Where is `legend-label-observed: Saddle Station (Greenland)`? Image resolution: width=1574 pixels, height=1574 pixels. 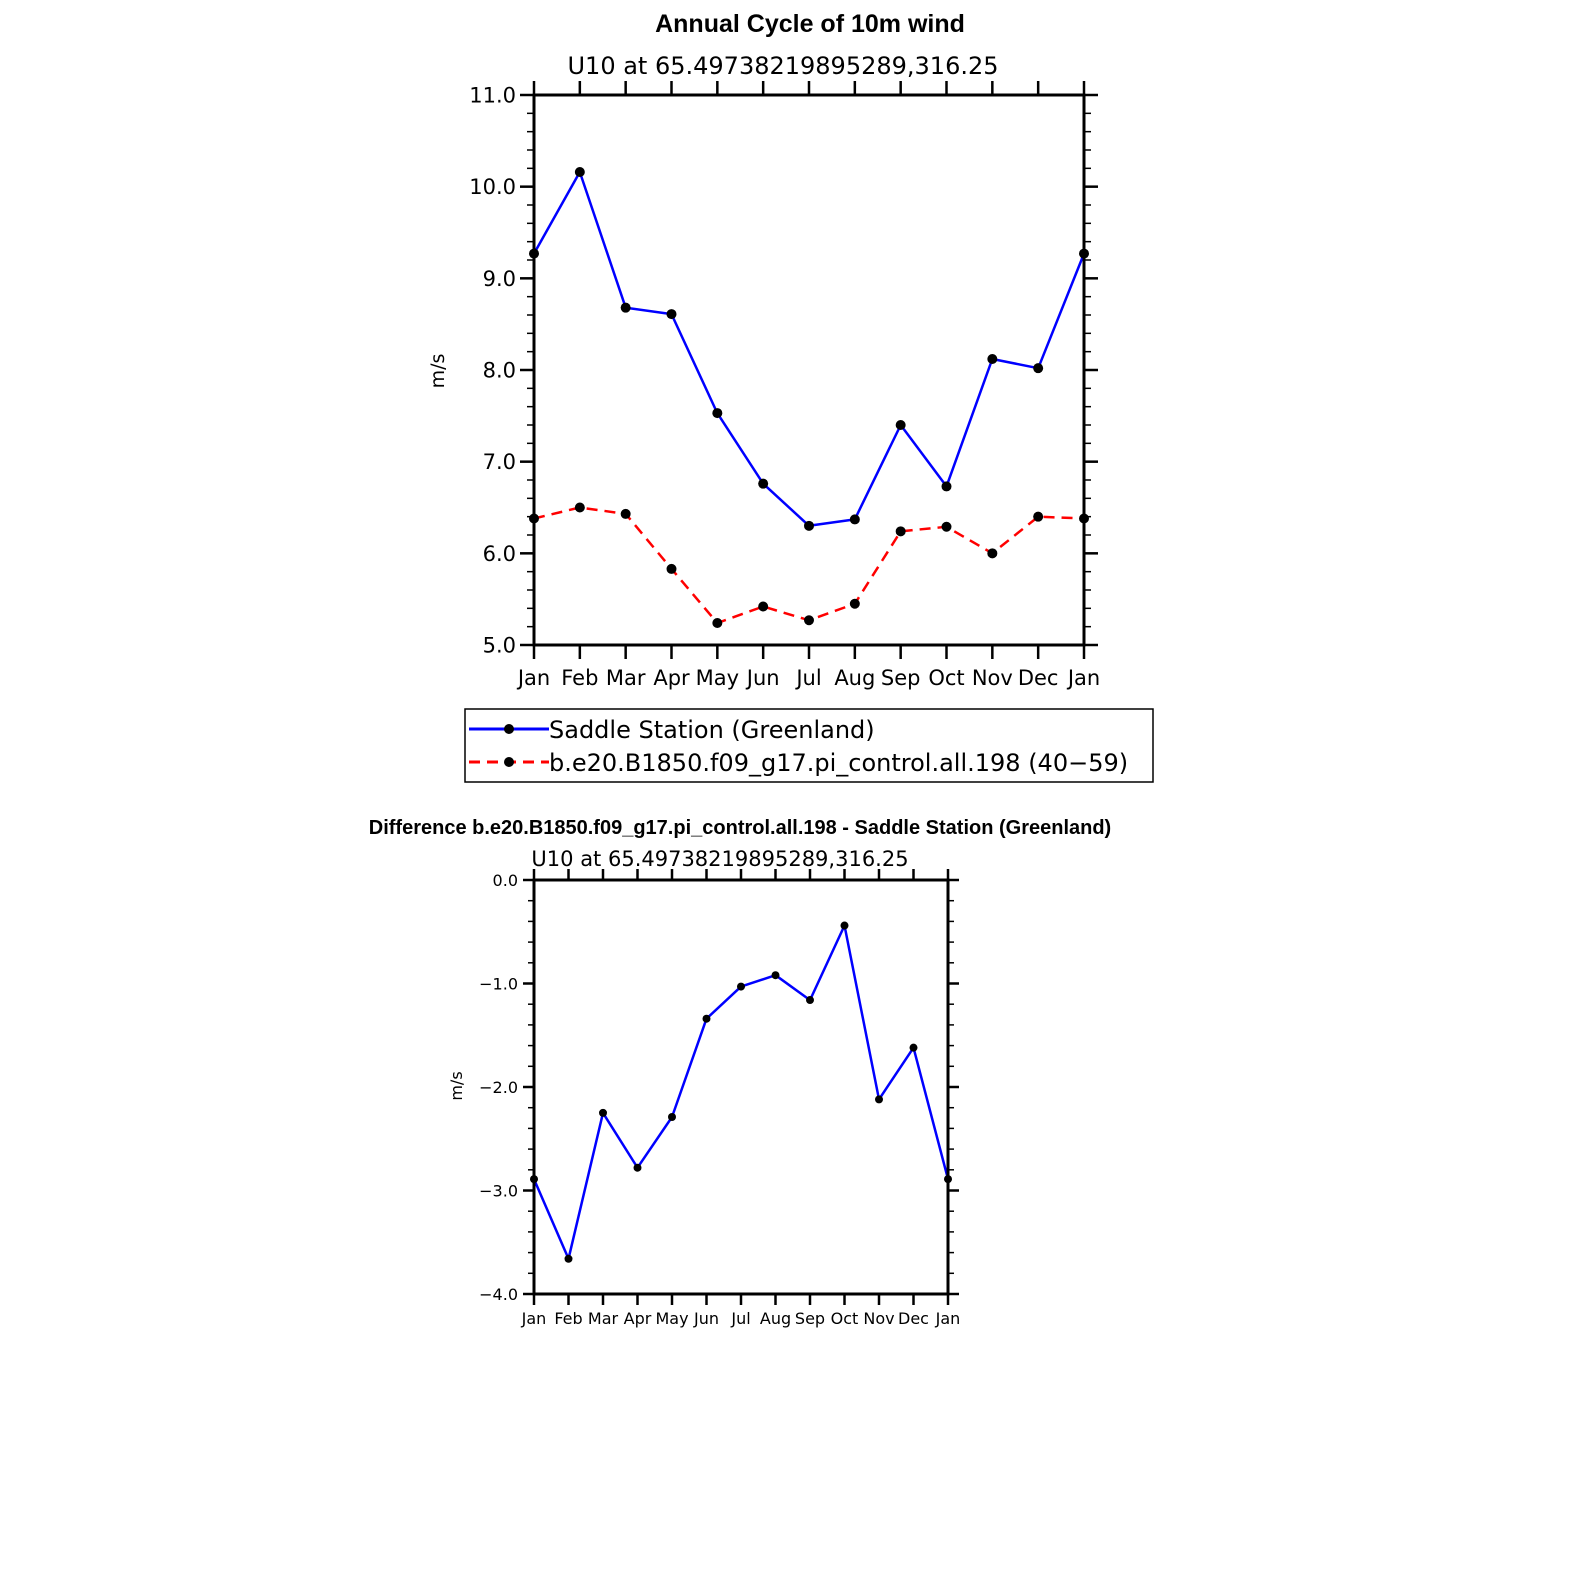 legend-label-observed: Saddle Station (Greenland) is located at coordinates (712, 730).